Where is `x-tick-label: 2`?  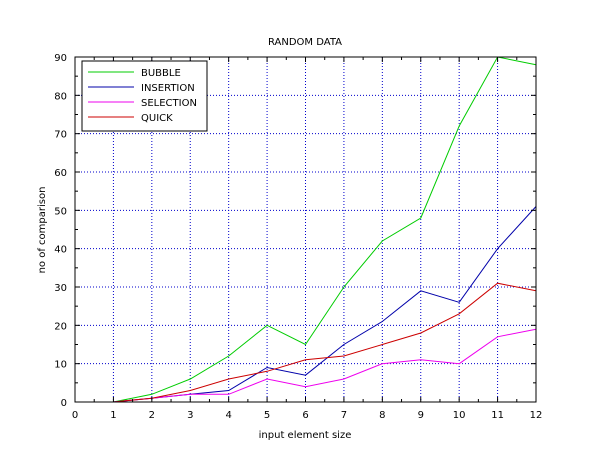
x-tick-label: 2 is located at coordinates (152, 415).